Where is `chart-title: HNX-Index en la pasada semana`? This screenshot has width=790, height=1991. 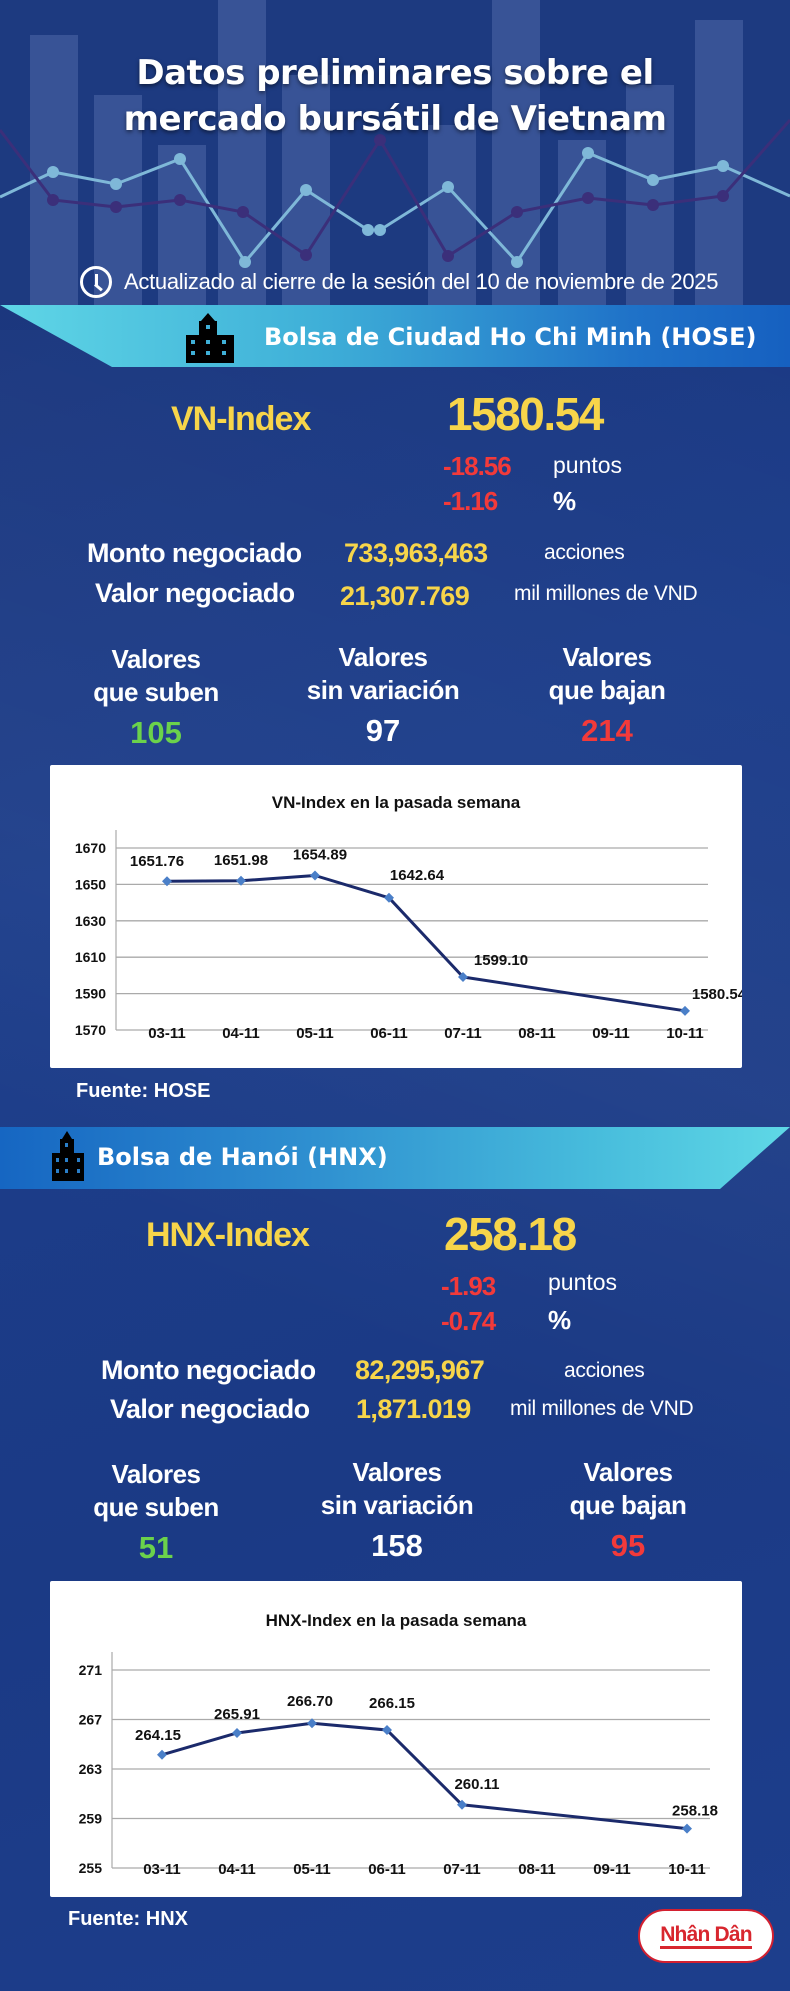 chart-title: HNX-Index en la pasada semana is located at coordinates (396, 1620).